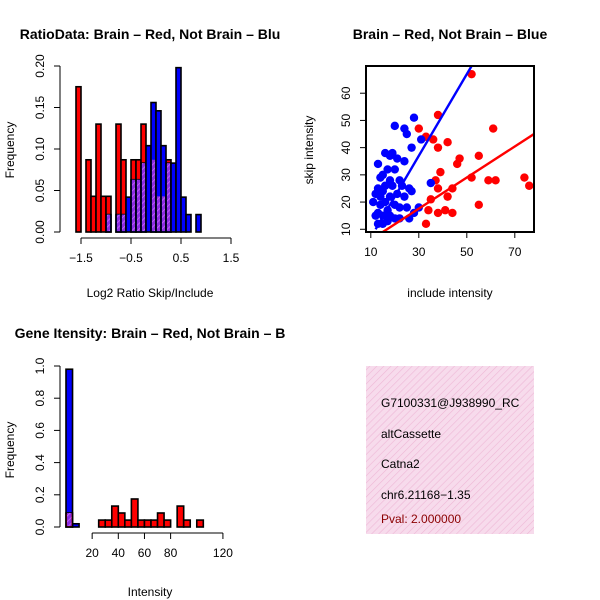 Image resolution: width=600 pixels, height=600 pixels. Describe the element at coordinates (40, 190) in the screenshot. I see `ratio-y-tick-label: 0.05` at that location.